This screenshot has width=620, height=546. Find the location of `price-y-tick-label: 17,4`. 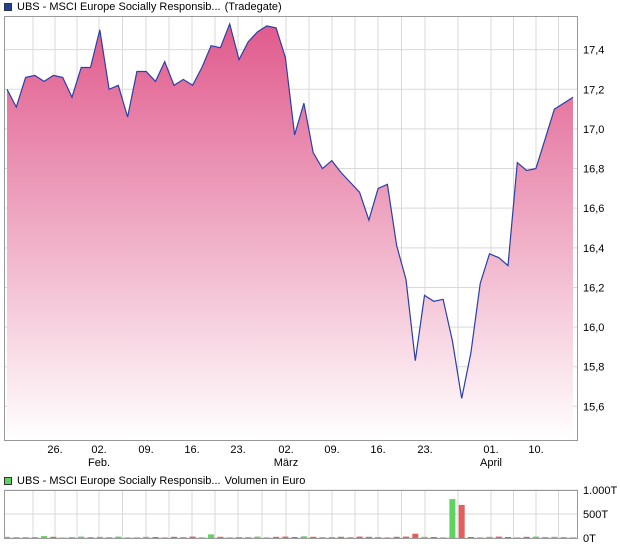

price-y-tick-label: 17,4 is located at coordinates (593, 51).